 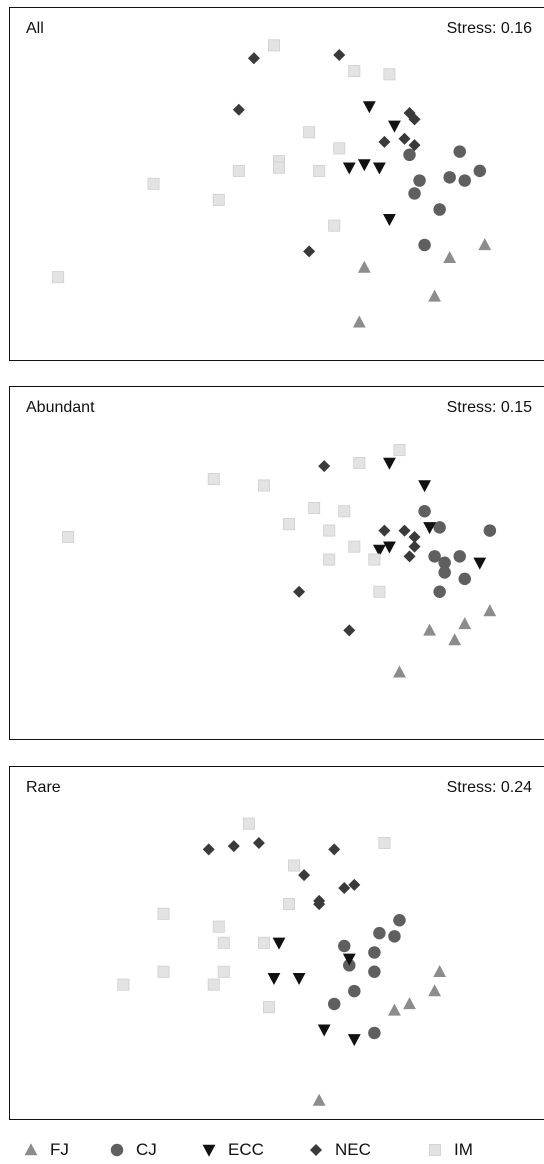 I want to click on legend-label: NEC, so click(x=353, y=1149).